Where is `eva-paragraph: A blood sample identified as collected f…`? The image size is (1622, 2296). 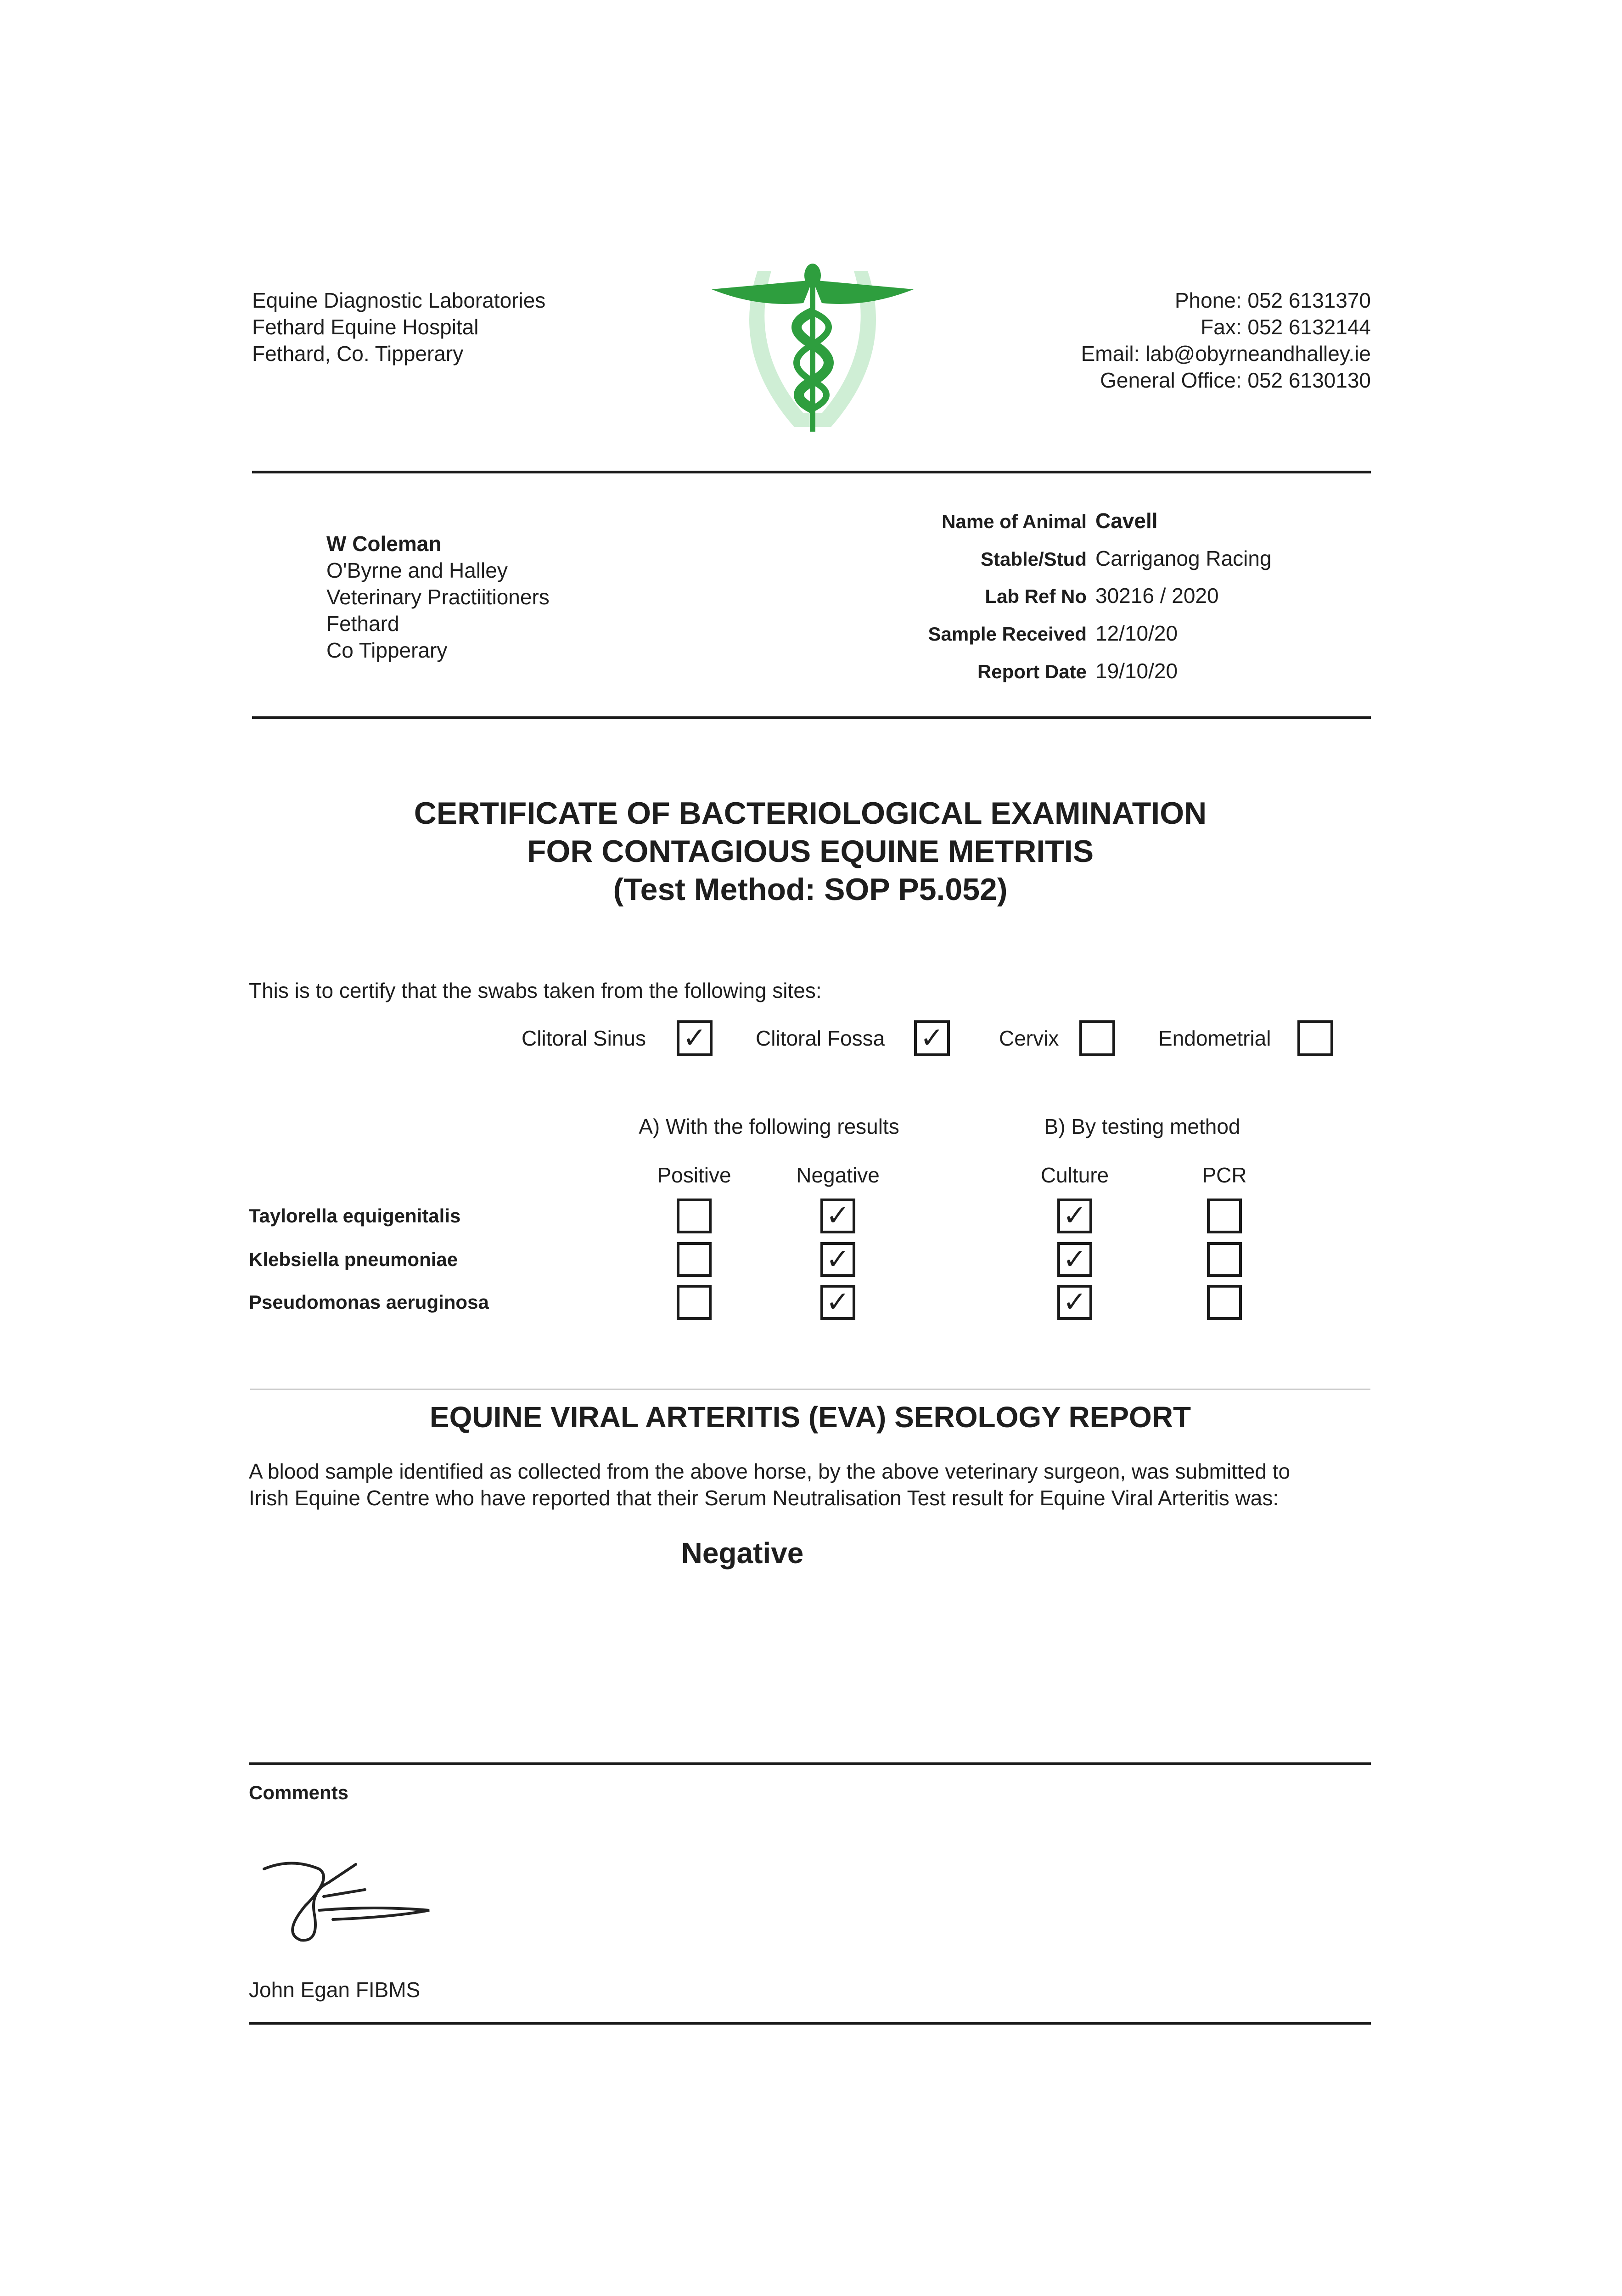 eva-paragraph: A blood sample identified as collected f… is located at coordinates (770, 1485).